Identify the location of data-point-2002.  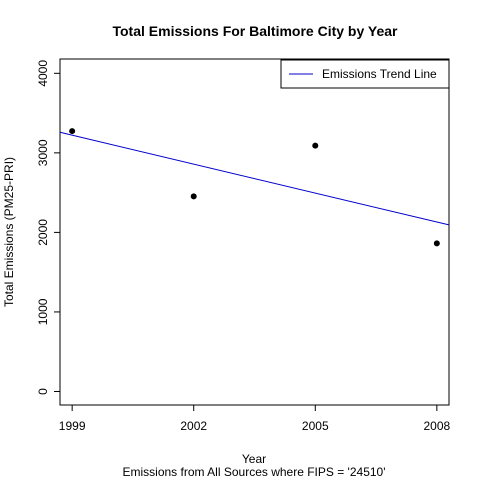
(193, 196).